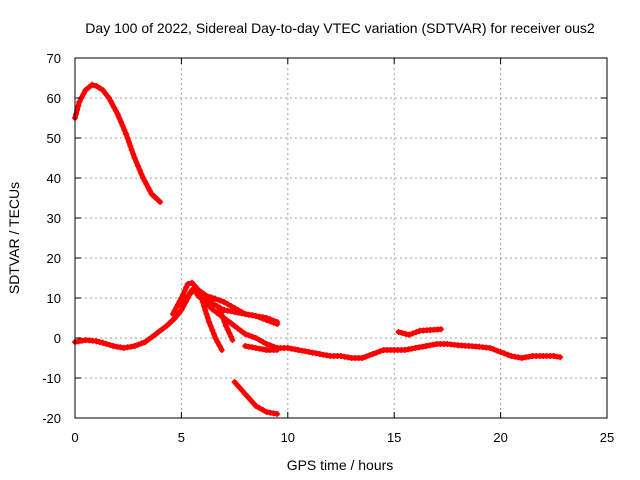 The width and height of the screenshot is (640, 480). What do you see at coordinates (229, 307) in the screenshot?
I see `series-hump-mid` at bounding box center [229, 307].